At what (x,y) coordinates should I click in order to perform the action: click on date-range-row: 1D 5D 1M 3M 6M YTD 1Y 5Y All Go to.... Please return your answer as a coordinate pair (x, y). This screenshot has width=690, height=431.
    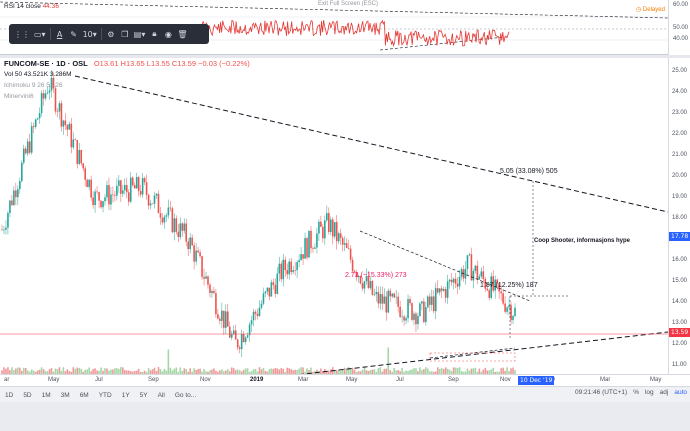
    Looking at the image, I should click on (100, 395).